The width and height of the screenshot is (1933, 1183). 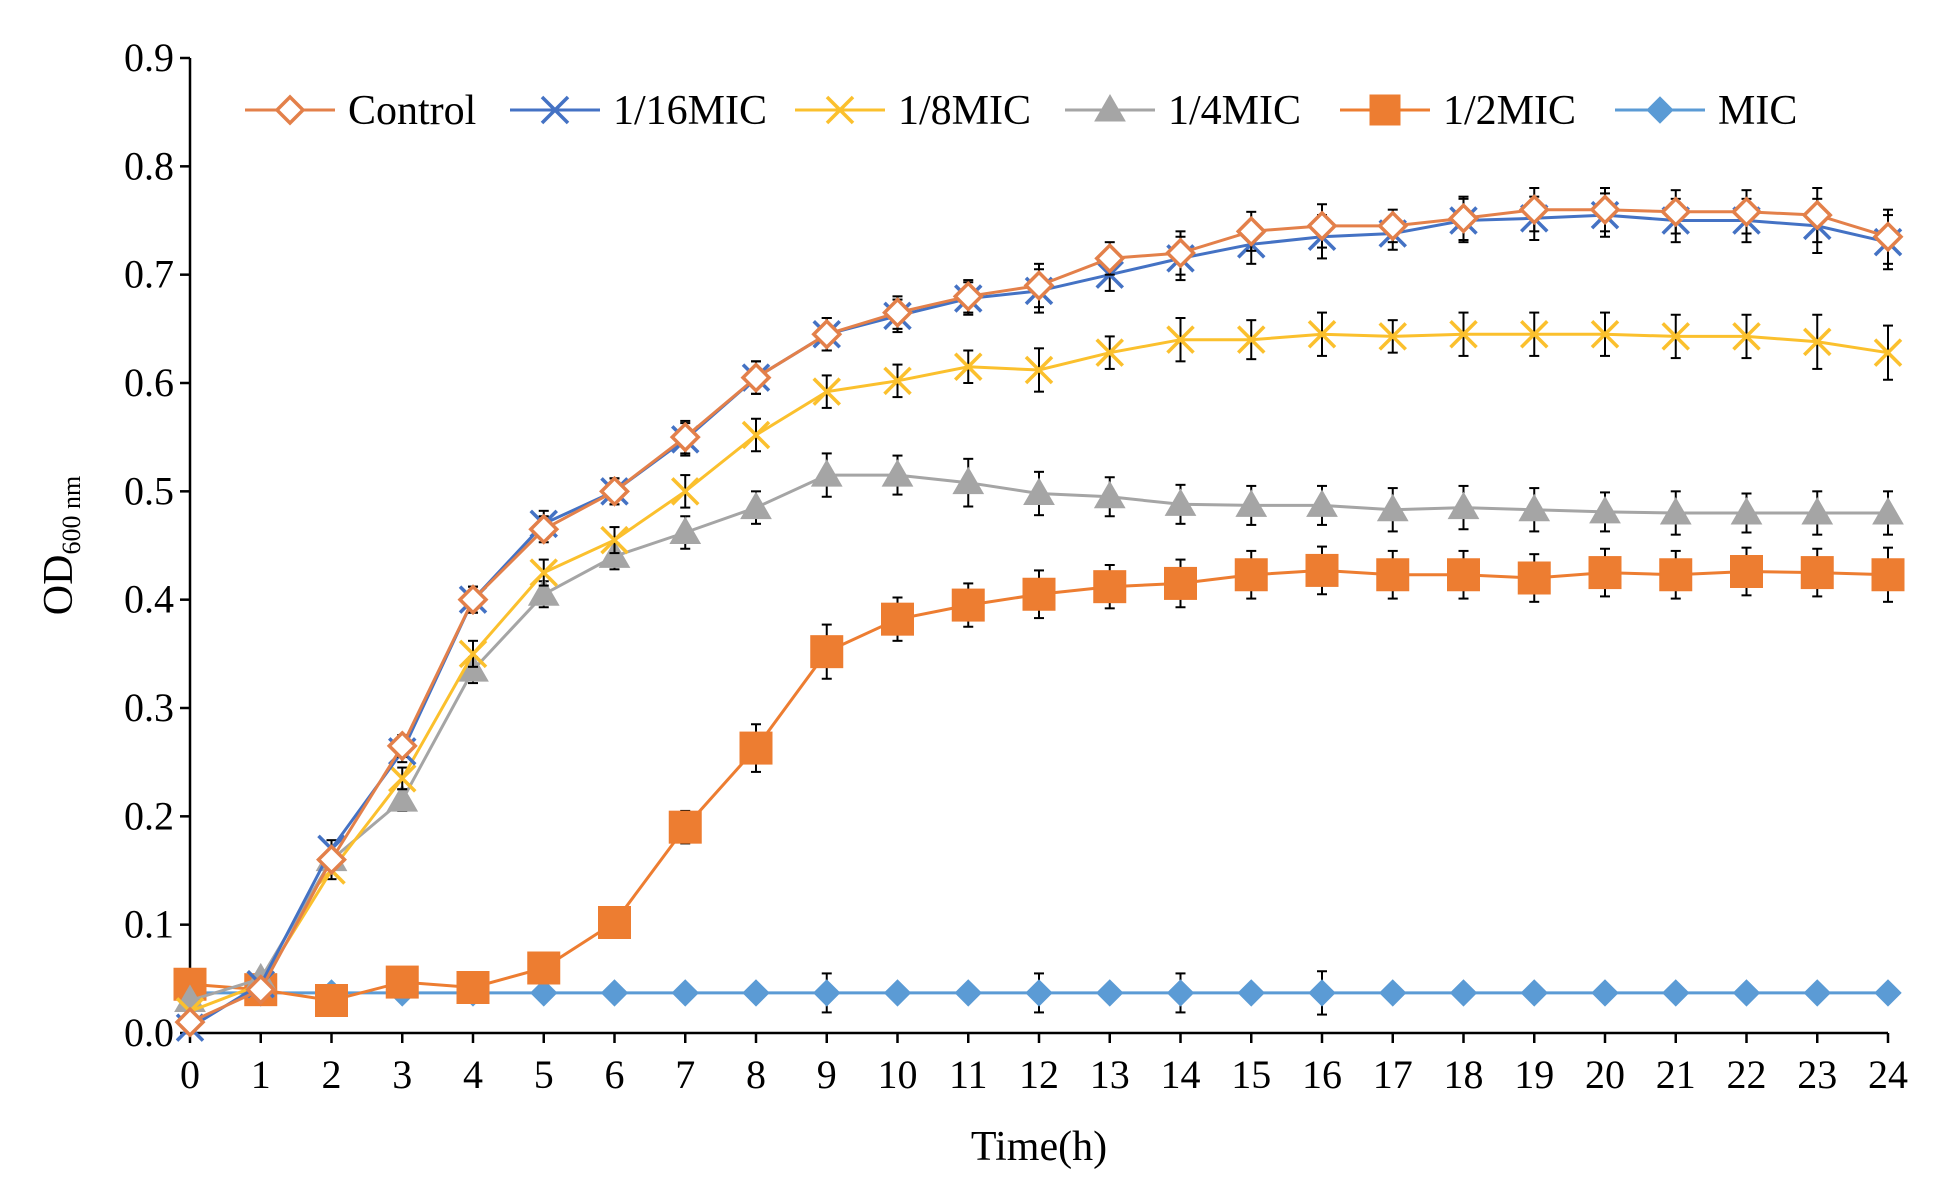 What do you see at coordinates (149, 382) in the screenshot?
I see `y-tick-label: 0.6` at bounding box center [149, 382].